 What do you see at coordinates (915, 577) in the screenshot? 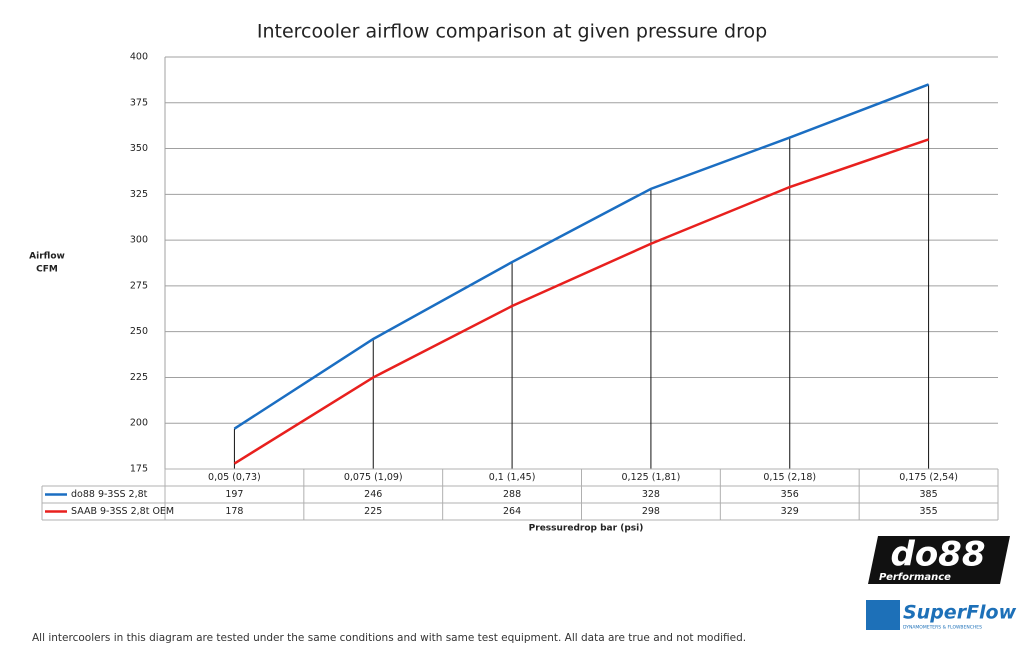
I see `logo-subtext: Performance` at bounding box center [915, 577].